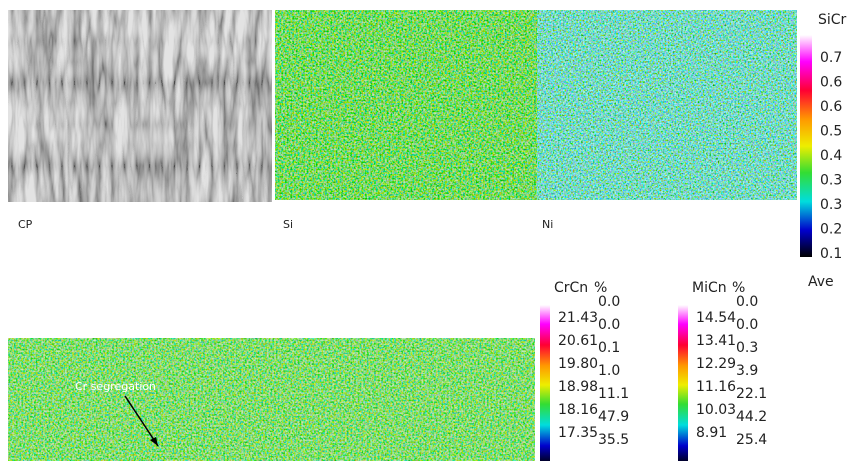 This screenshot has height=461, width=851. Describe the element at coordinates (831, 230) in the screenshot. I see `legend-level: 0.2` at that location.